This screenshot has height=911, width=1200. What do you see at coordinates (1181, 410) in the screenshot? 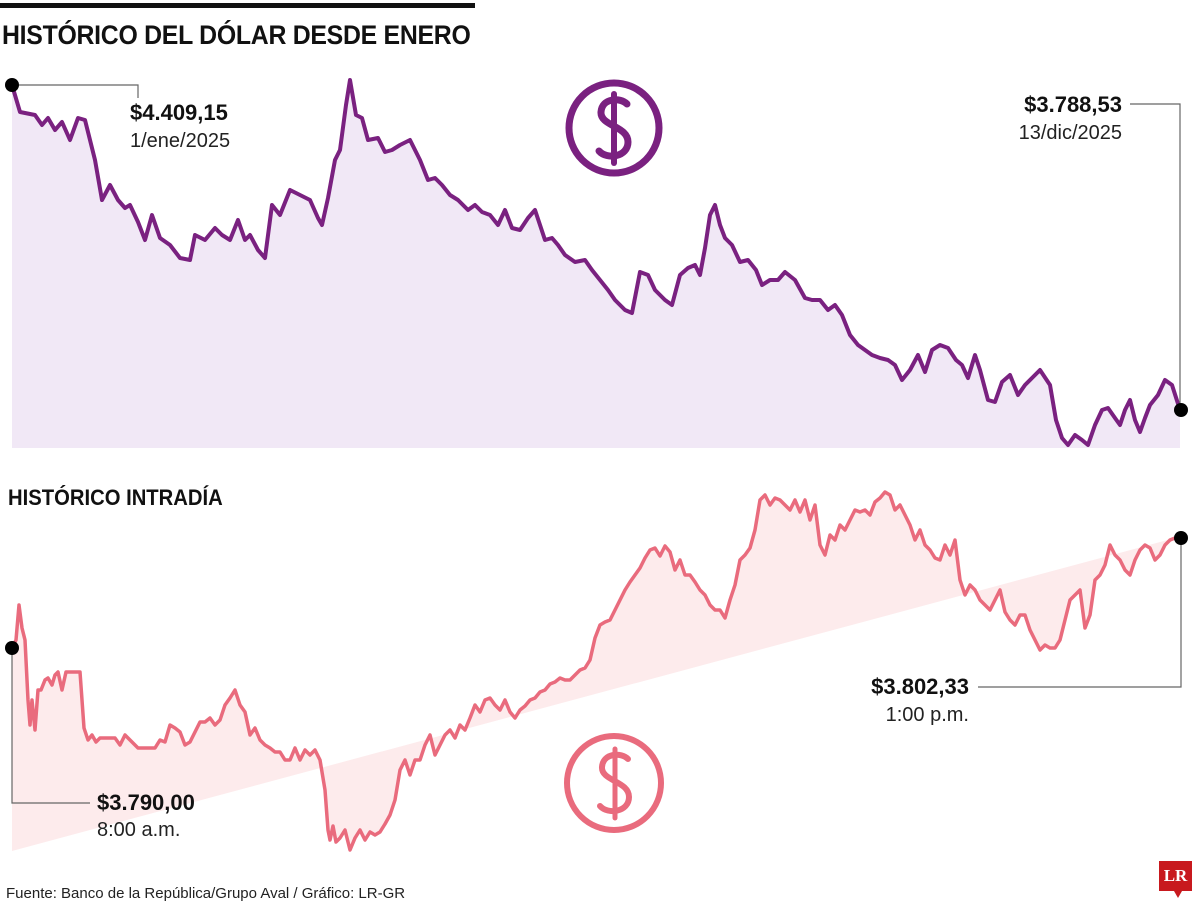
I see `year-end-dot` at bounding box center [1181, 410].